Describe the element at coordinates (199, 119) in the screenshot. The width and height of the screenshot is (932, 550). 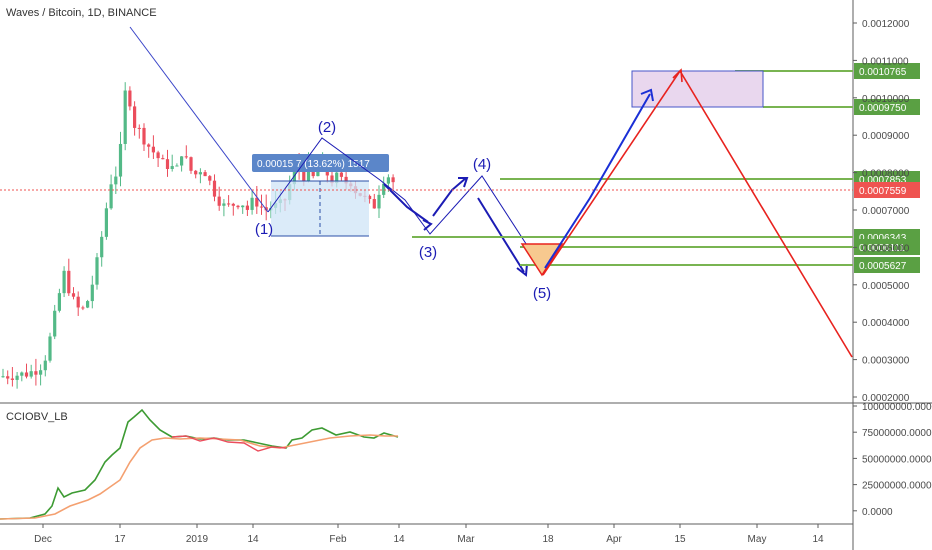
I see `trend-line` at that location.